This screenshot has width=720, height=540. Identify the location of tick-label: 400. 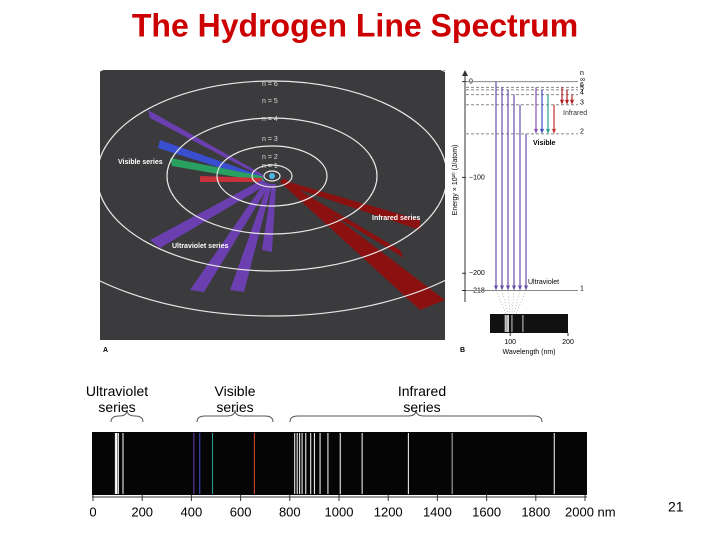
(192, 511).